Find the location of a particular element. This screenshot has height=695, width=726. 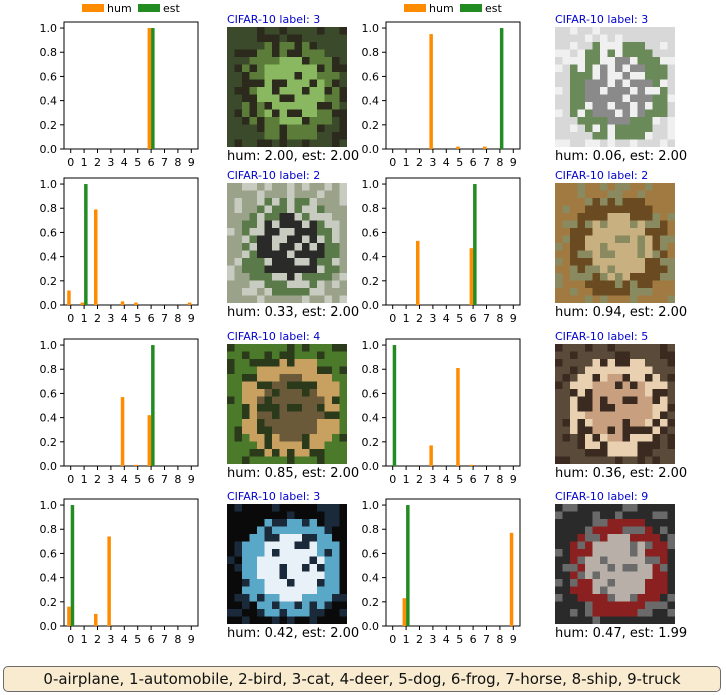

y-tick-label: 1.0 is located at coordinates (49, 28).